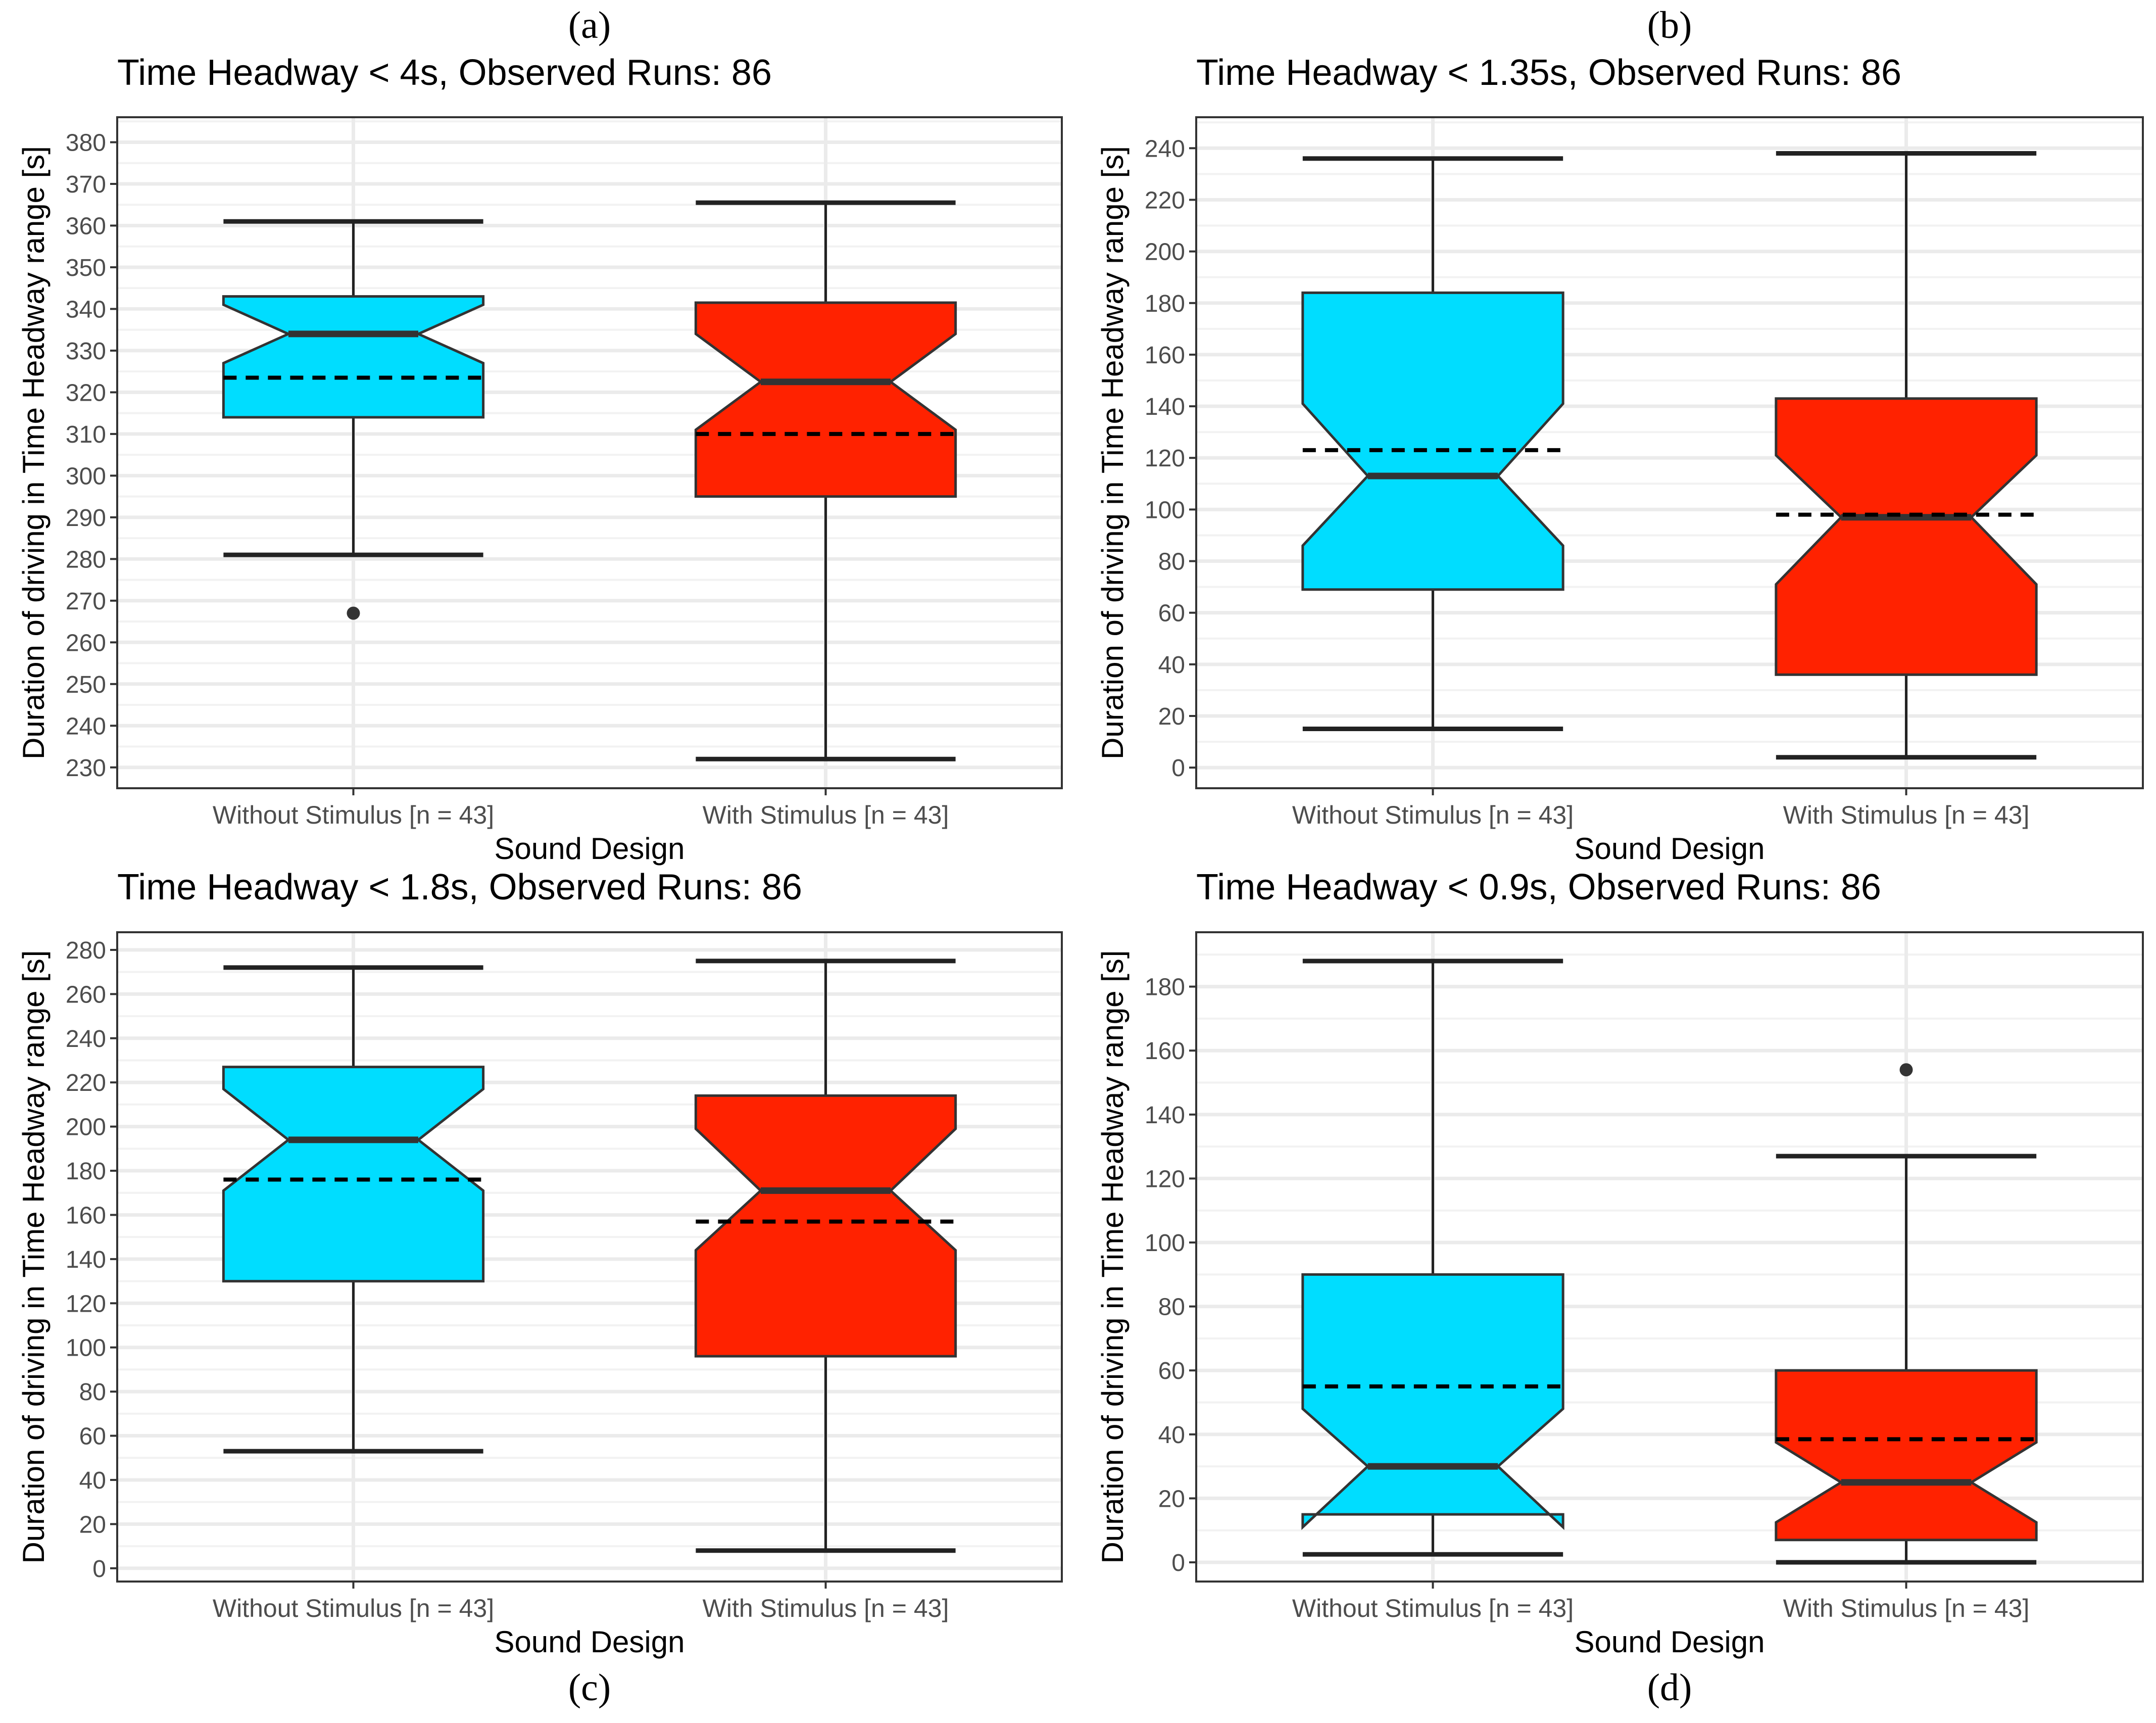 This screenshot has width=2156, height=1723. Describe the element at coordinates (86, 392) in the screenshot. I see `y-tick-label: 320` at that location.